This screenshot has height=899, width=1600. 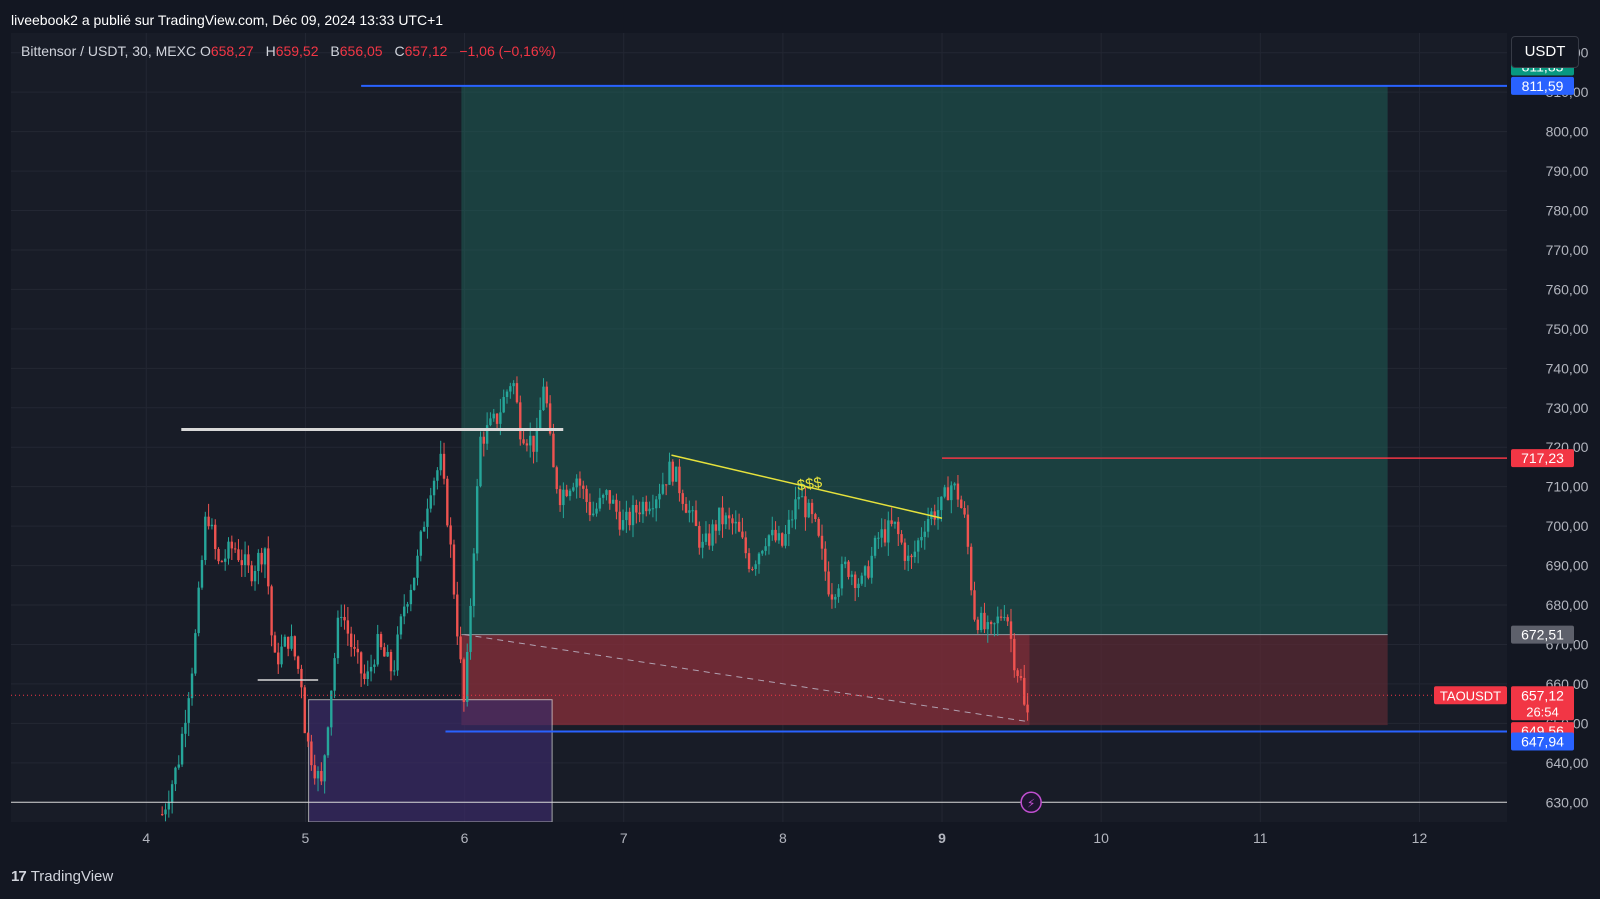 I want to click on change-value: −1,06 (−0,16%), so click(x=507, y=51).